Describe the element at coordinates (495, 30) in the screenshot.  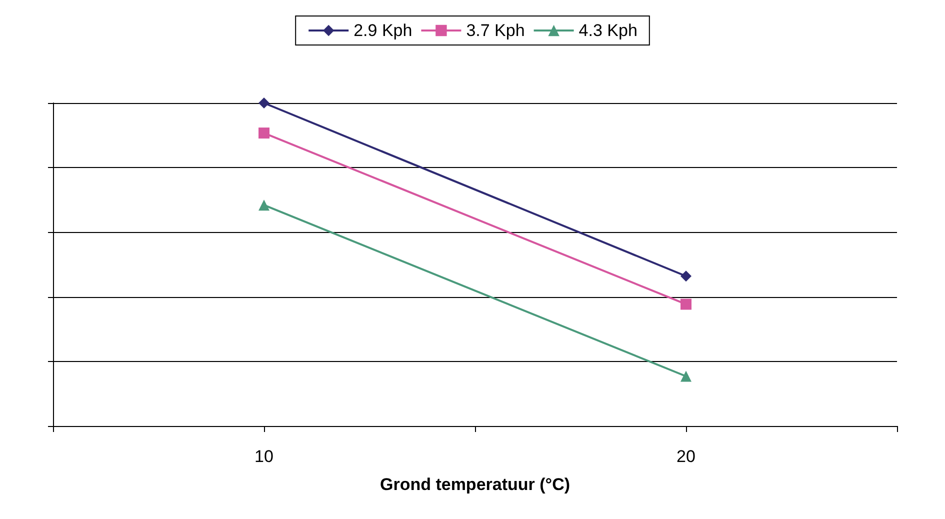
I see `legend-label: 3.7 Kph` at that location.